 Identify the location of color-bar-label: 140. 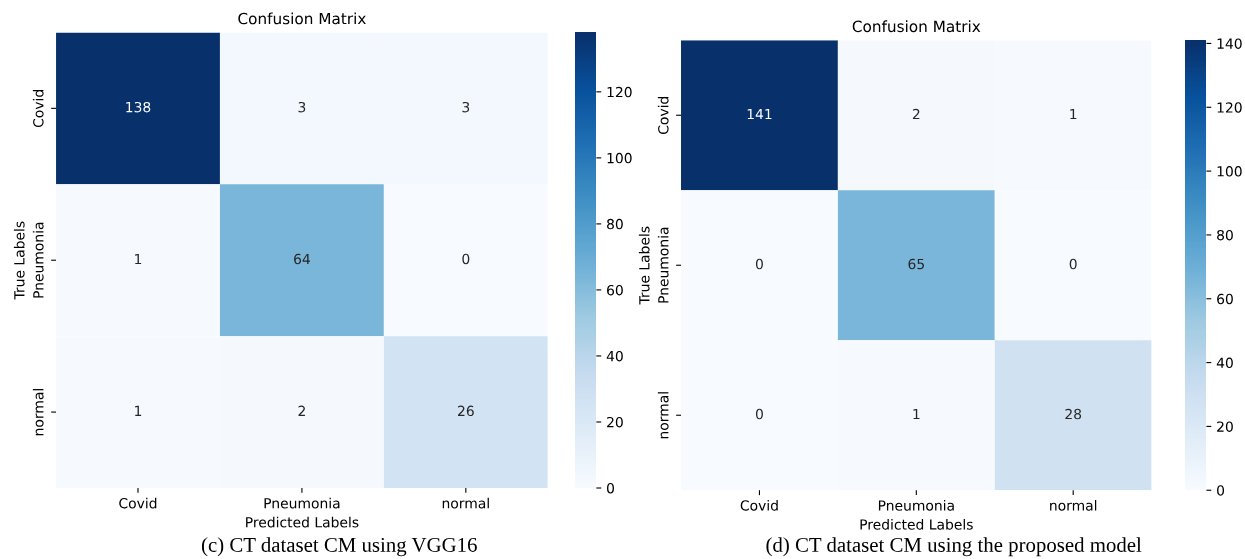
(1229, 43).